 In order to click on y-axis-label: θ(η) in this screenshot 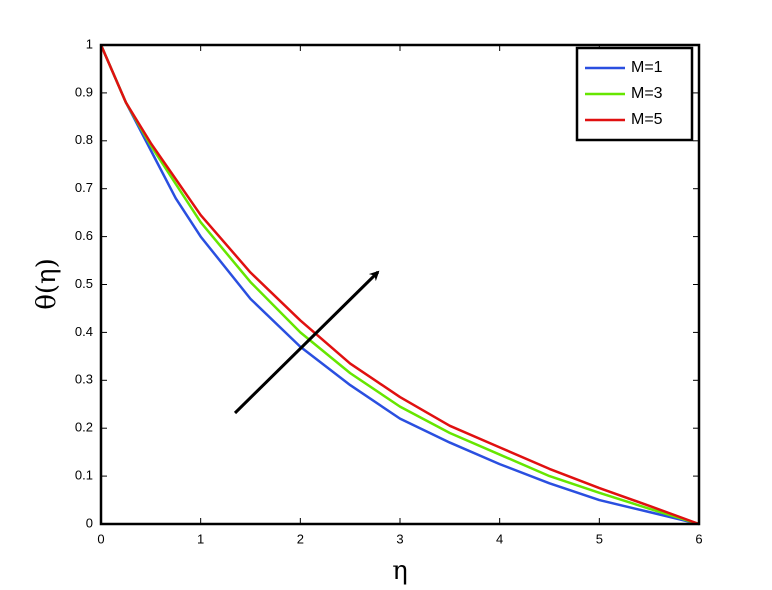, I will do `click(47, 284)`.